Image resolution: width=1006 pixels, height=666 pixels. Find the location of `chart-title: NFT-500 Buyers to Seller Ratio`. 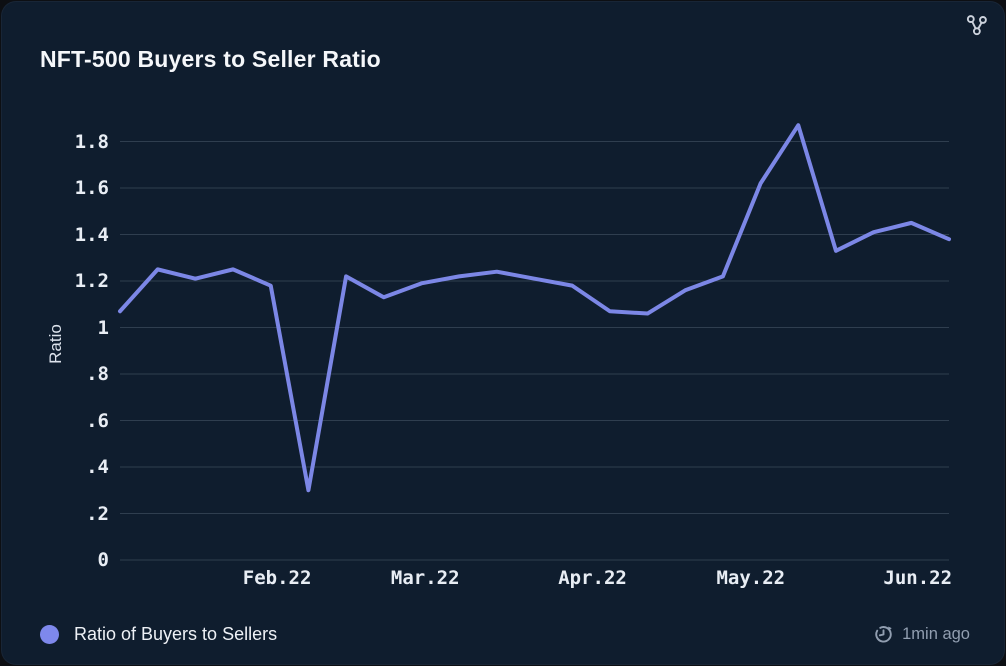

chart-title: NFT-500 Buyers to Seller Ratio is located at coordinates (210, 59).